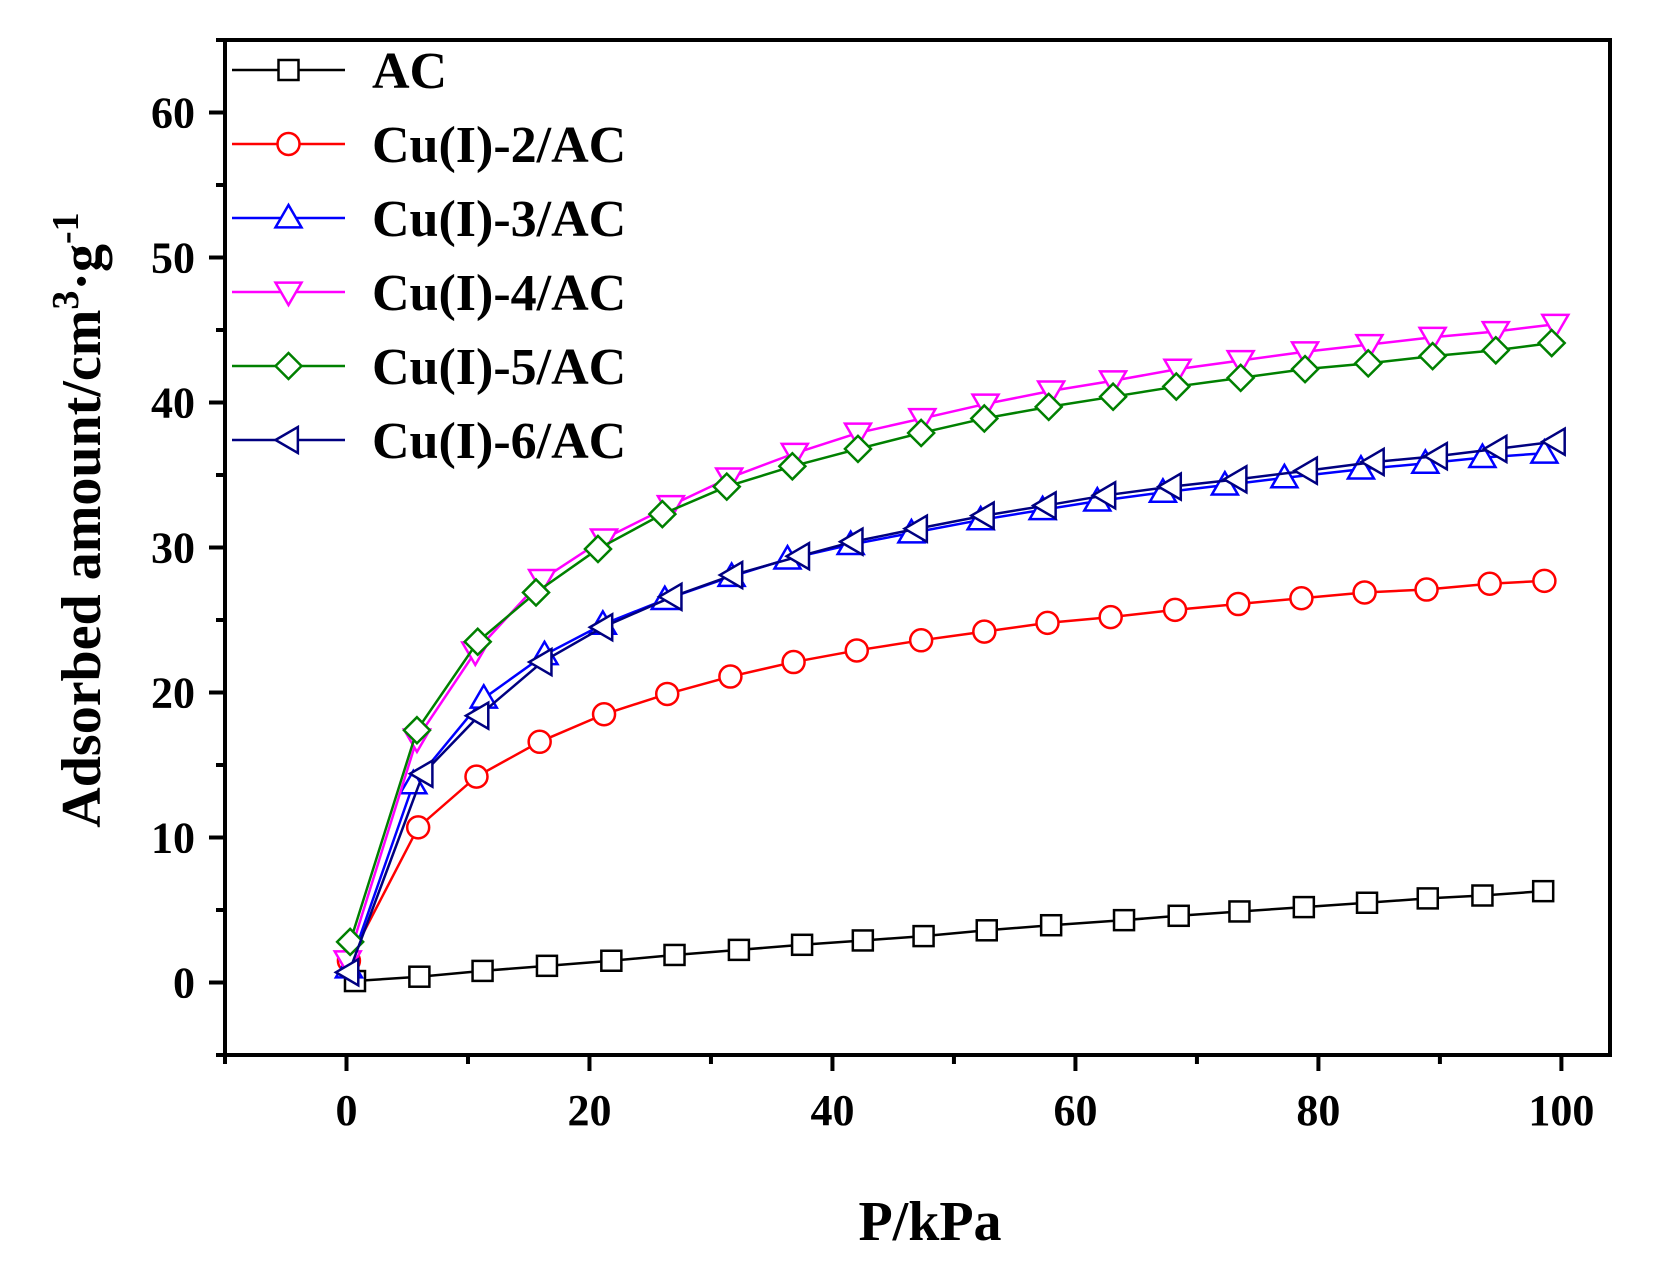  What do you see at coordinates (1075, 1110) in the screenshot?
I see `x-tick-label: 60` at bounding box center [1075, 1110].